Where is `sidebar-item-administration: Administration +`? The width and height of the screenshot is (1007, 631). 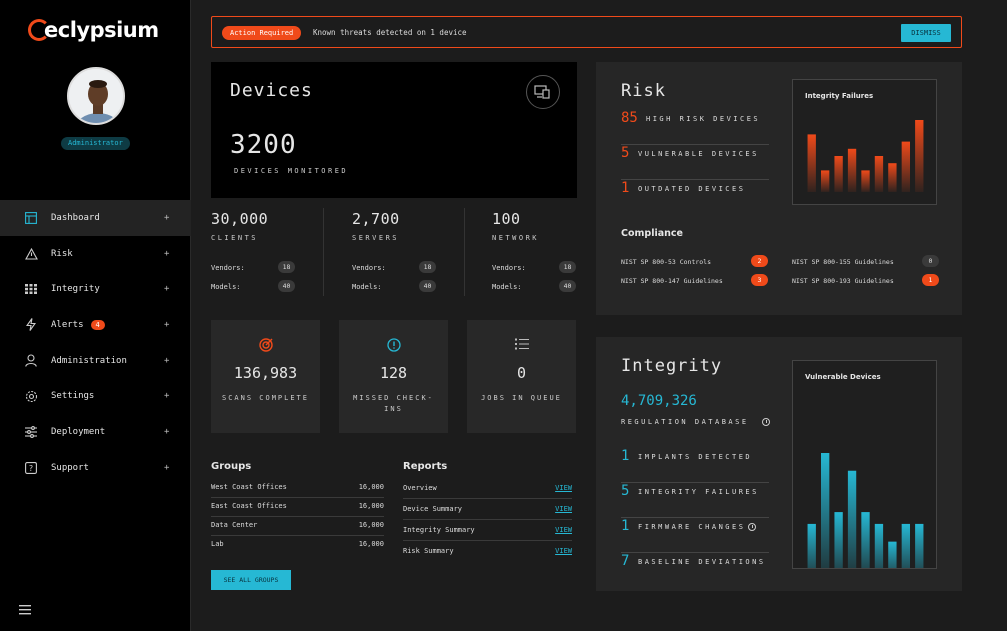
sidebar-item-administration: Administration + is located at coordinates (95, 361).